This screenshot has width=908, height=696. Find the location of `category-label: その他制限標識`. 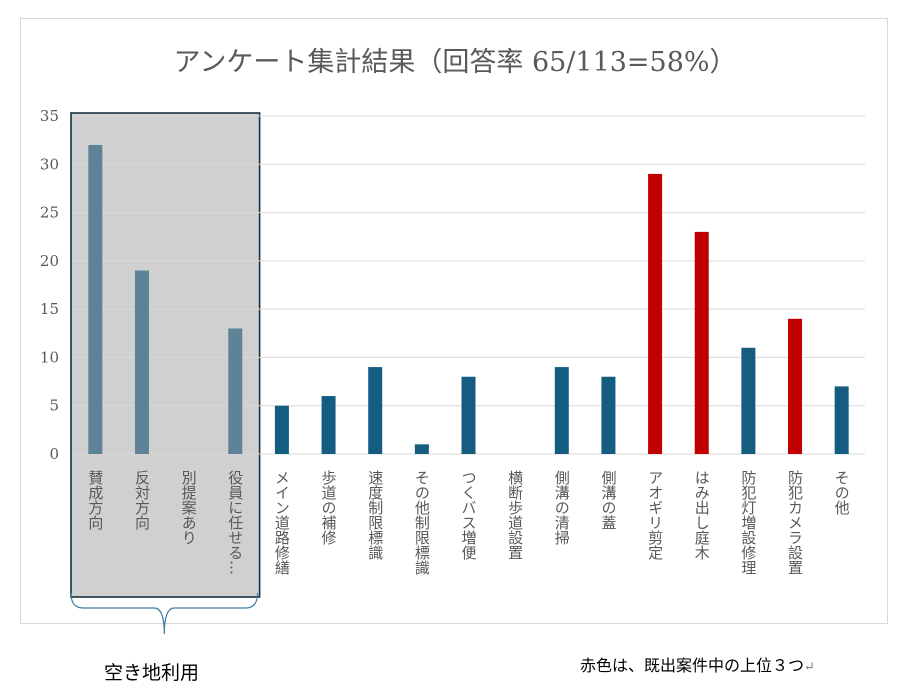

category-label: その他制限標識 is located at coordinates (422, 523).